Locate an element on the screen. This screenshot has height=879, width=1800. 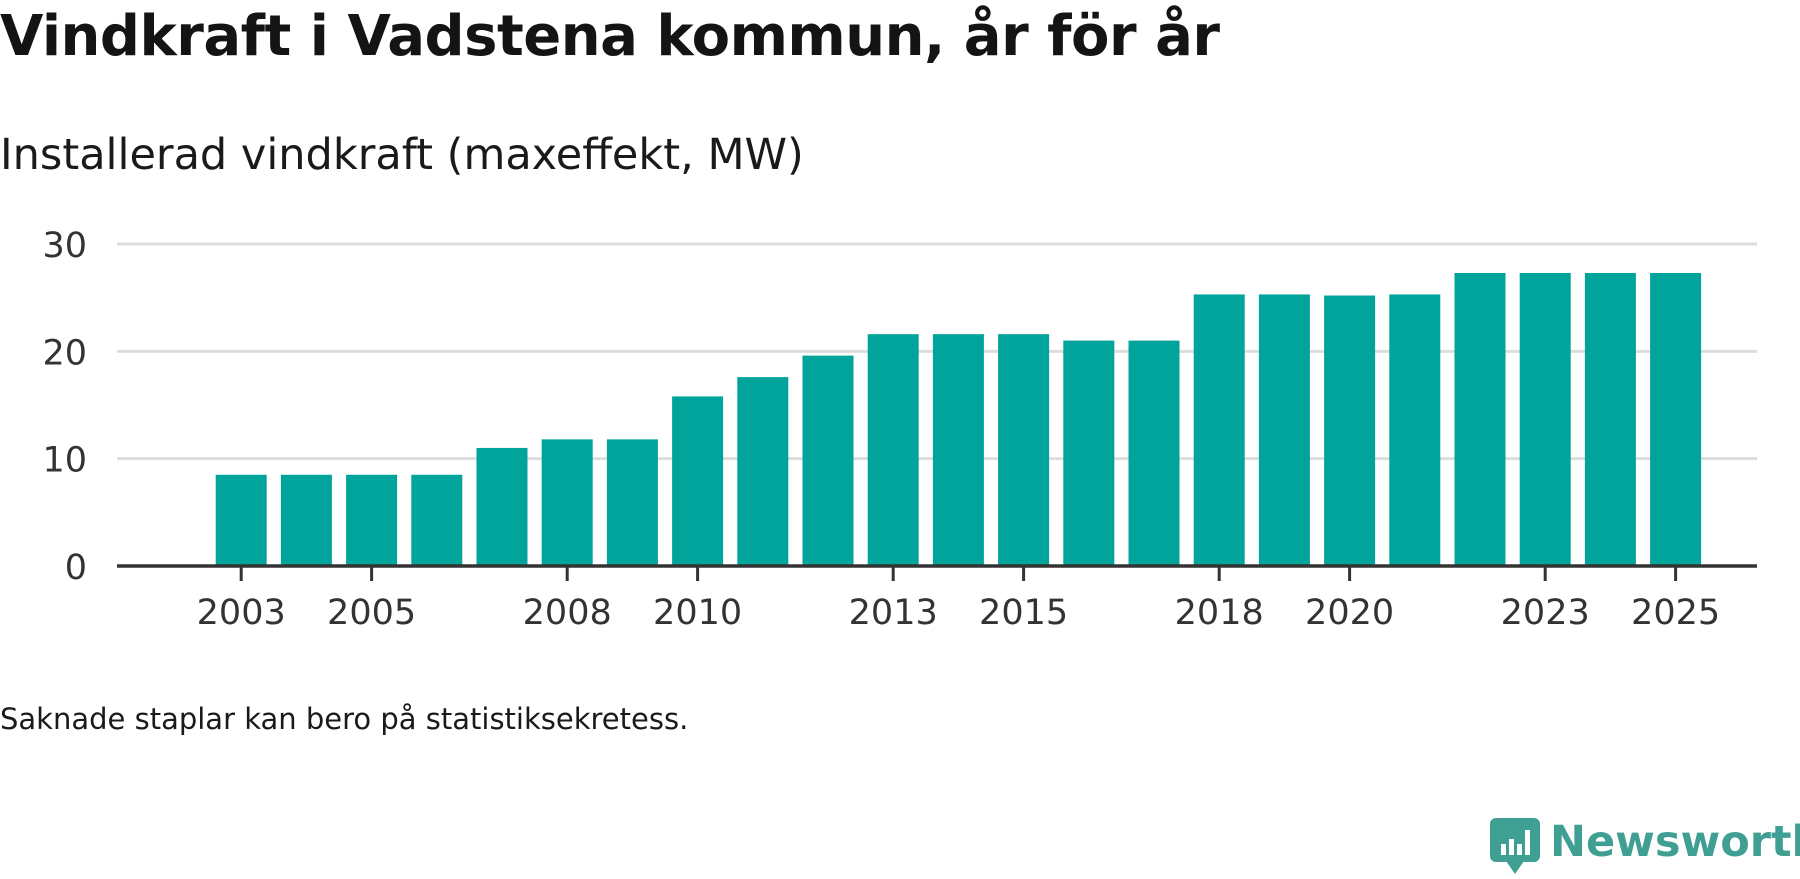
brand-name: Newsworthy is located at coordinates (1675, 842).